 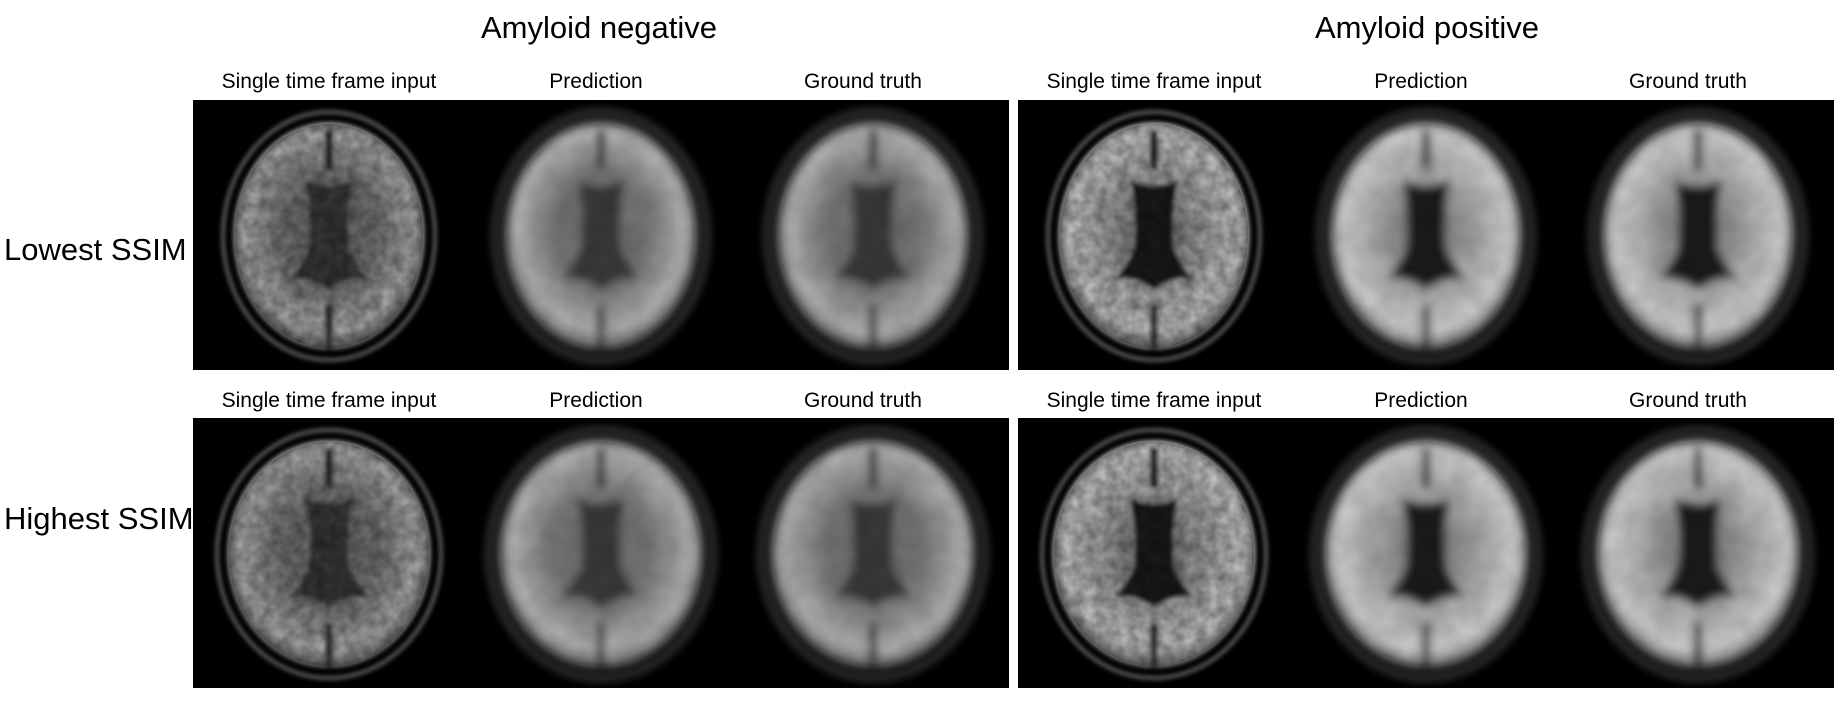 I want to click on group-title-amyloid-positive: Amyloid positive, so click(x=1427, y=27).